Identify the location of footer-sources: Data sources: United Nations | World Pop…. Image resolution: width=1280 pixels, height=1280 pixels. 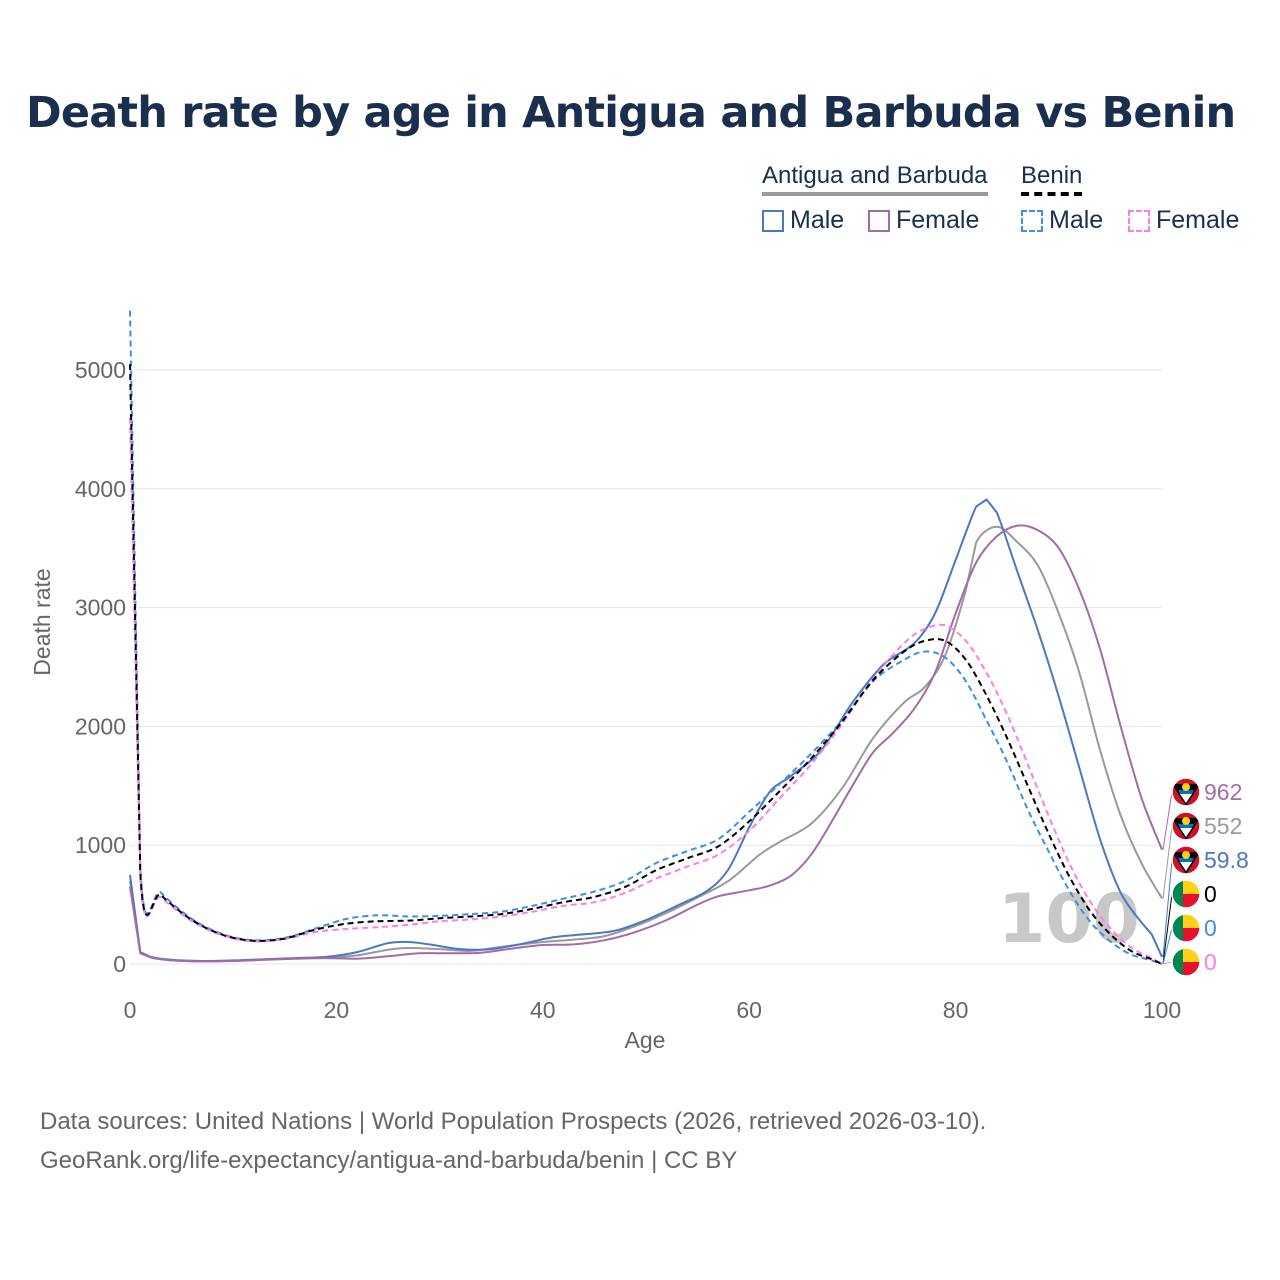
(513, 1121).